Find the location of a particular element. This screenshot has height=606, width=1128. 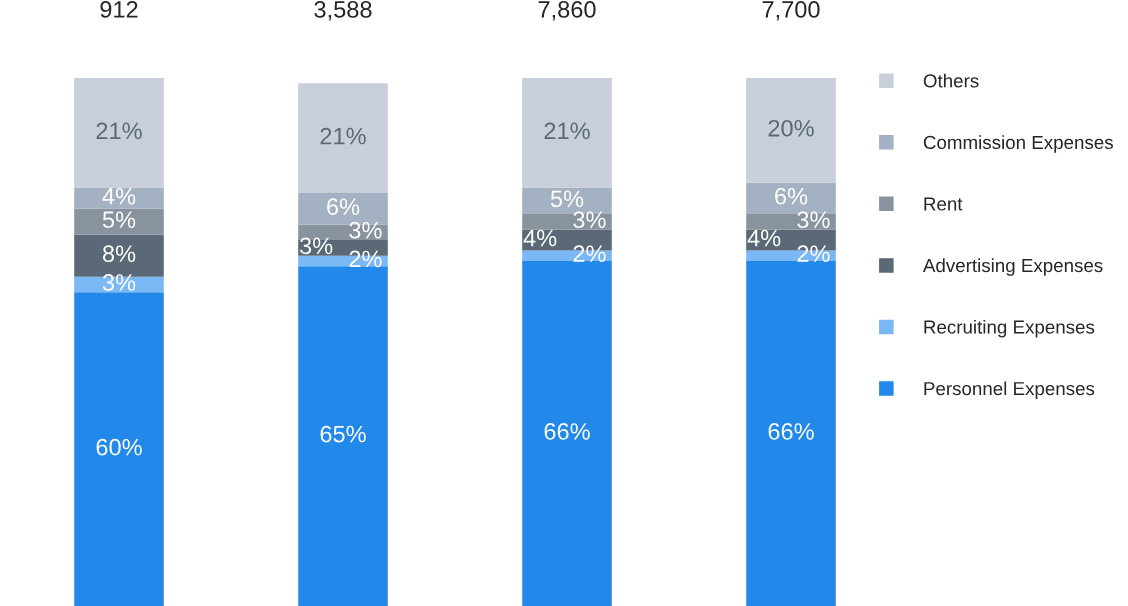

data-label: 20% is located at coordinates (791, 128).